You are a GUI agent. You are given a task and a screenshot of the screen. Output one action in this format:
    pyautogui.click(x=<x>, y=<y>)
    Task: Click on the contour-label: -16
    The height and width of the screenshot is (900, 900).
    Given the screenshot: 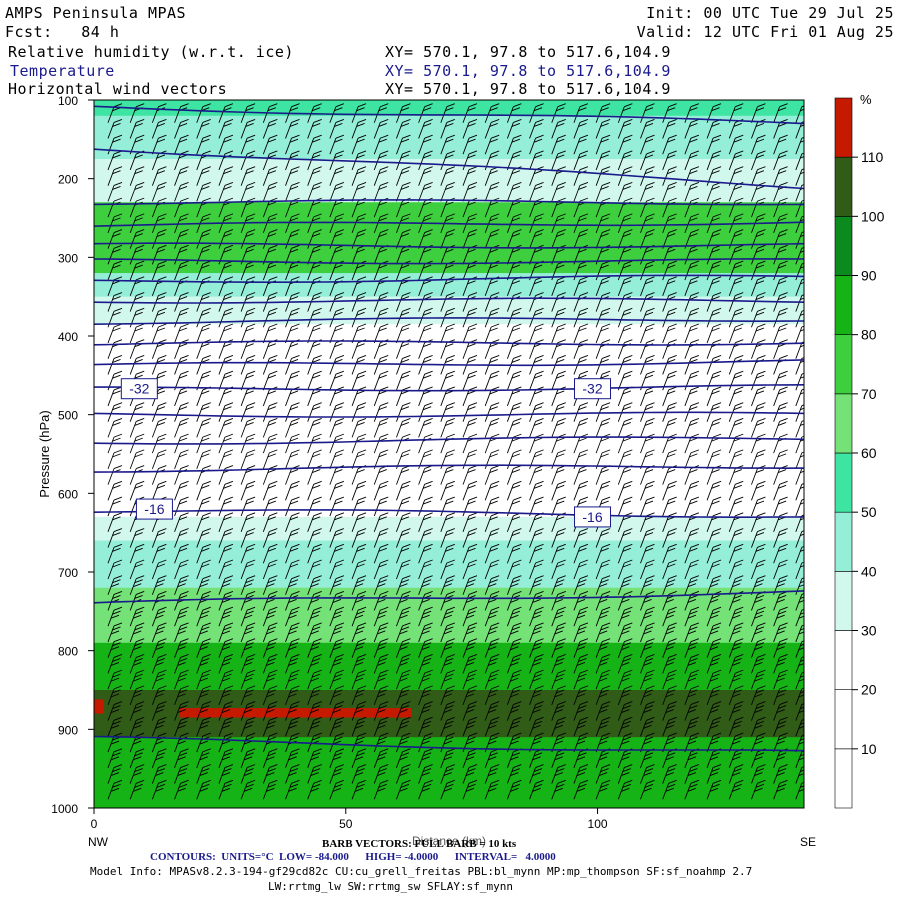 What is the action you would take?
    pyautogui.click(x=154, y=509)
    